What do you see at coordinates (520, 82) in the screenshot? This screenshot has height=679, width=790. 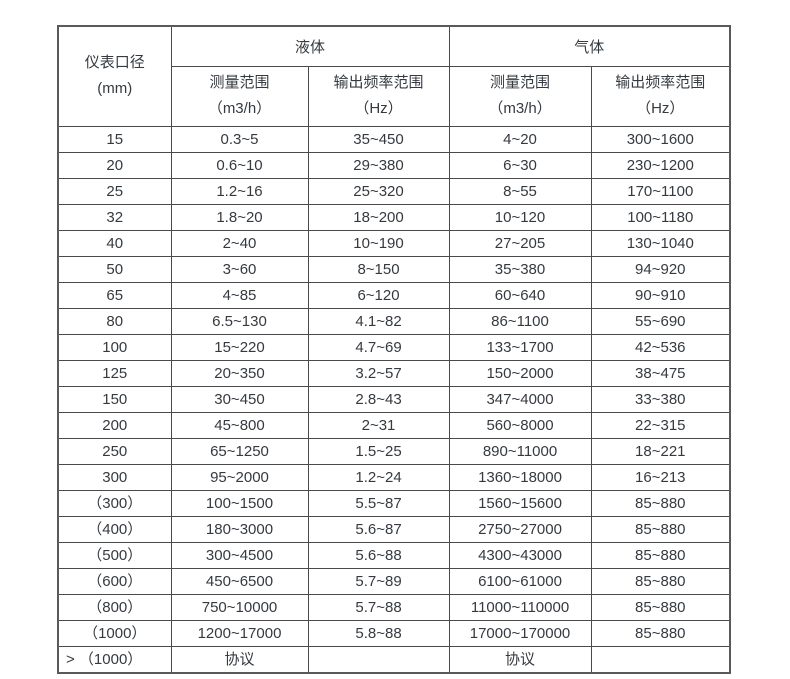 I see `header-gas-measure-label: 测量范围` at bounding box center [520, 82].